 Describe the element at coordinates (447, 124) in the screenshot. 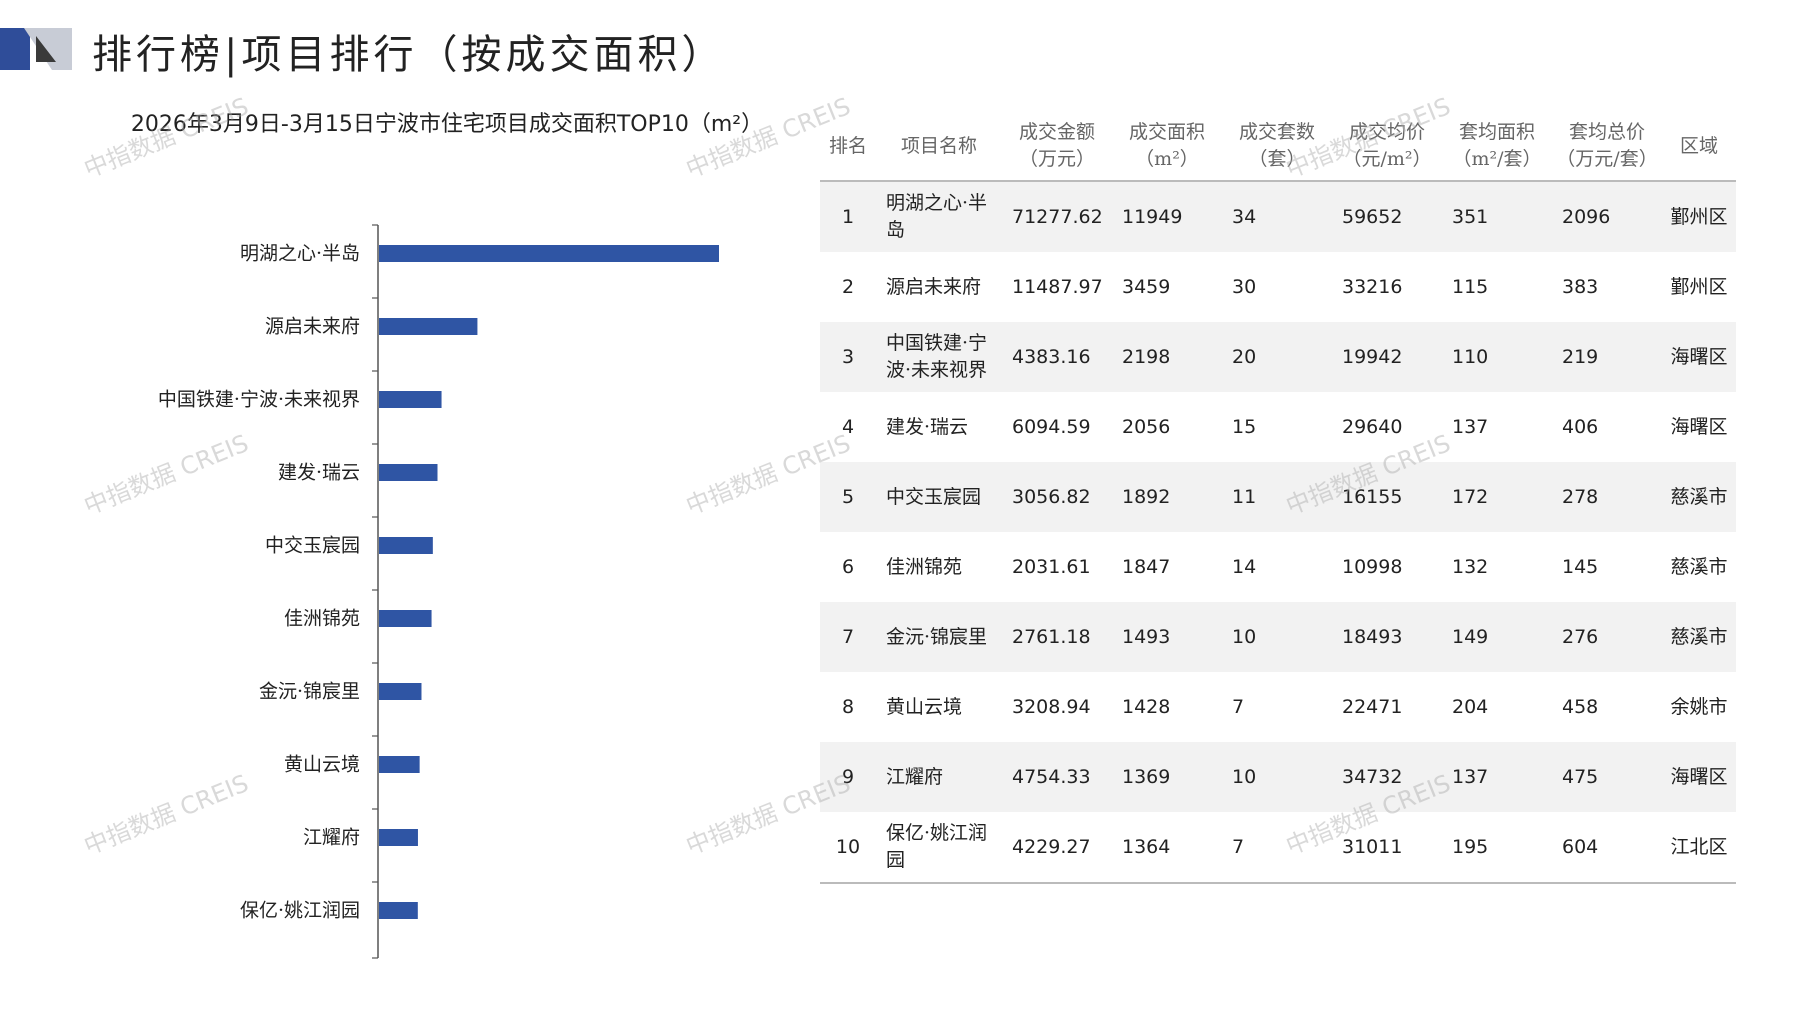

I see `chart-title: 2026年3月9日-3月15日宁波市住宅项目成交面积TOP10（m²）` at that location.